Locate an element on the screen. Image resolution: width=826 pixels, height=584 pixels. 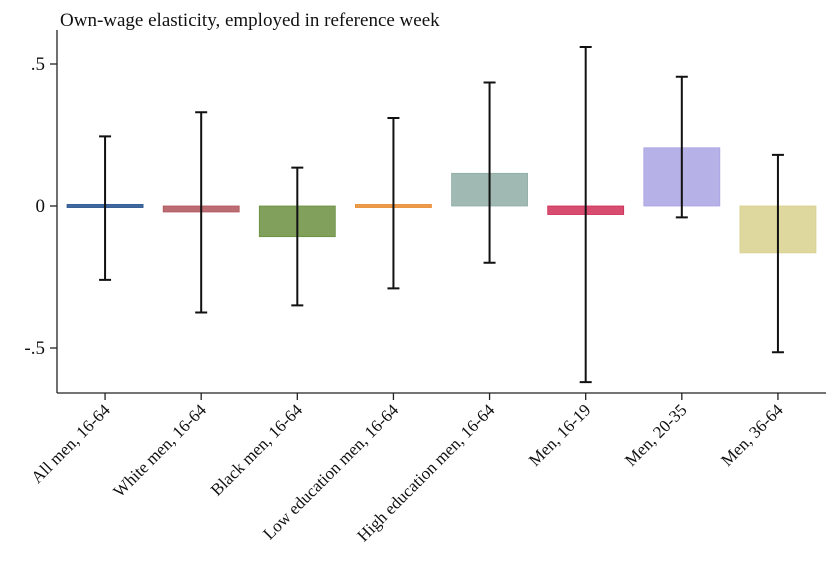
category-label: Men, 20-35 is located at coordinates (656, 435).